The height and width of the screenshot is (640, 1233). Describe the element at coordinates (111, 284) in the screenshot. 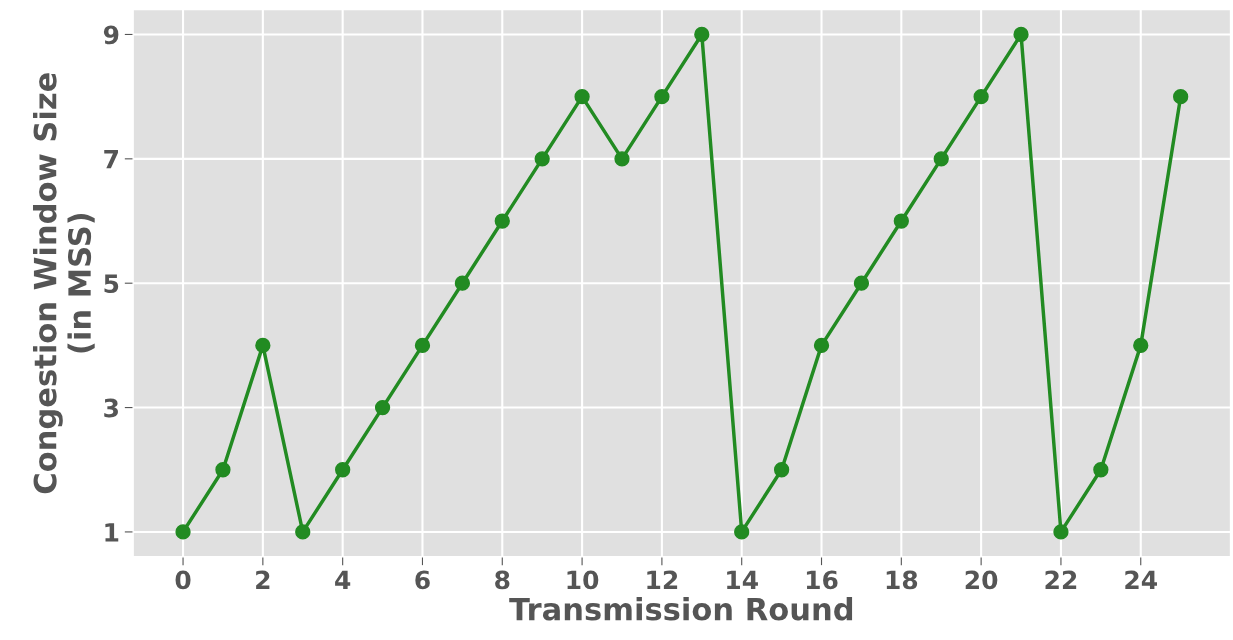

I see `y-tick-label: 5` at that location.